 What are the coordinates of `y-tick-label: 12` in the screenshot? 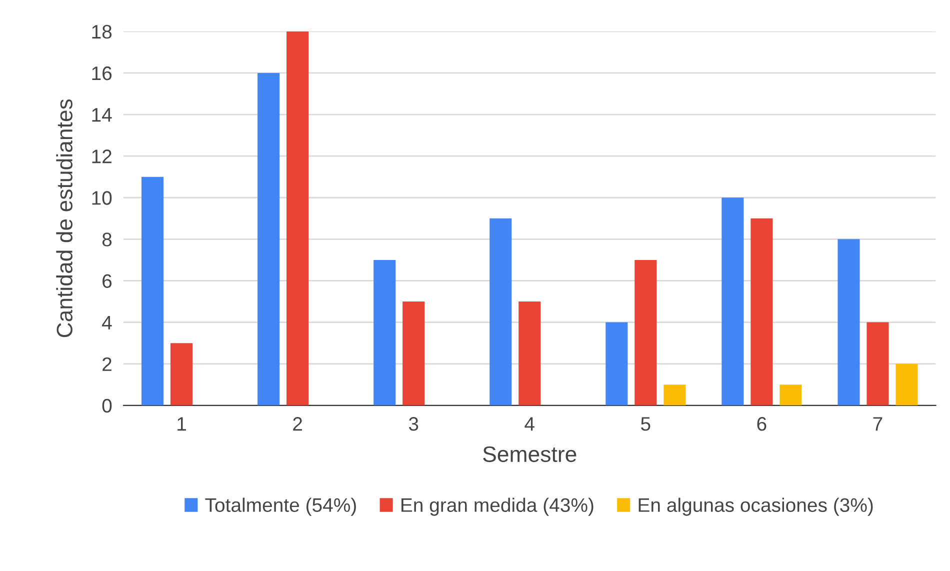 It's located at (102, 157).